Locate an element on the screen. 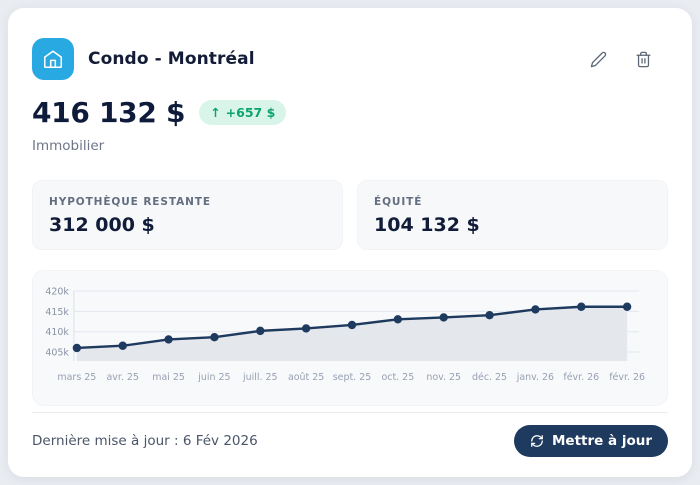 The width and height of the screenshot is (700, 485). stat-value: 104 132 $ is located at coordinates (427, 225).